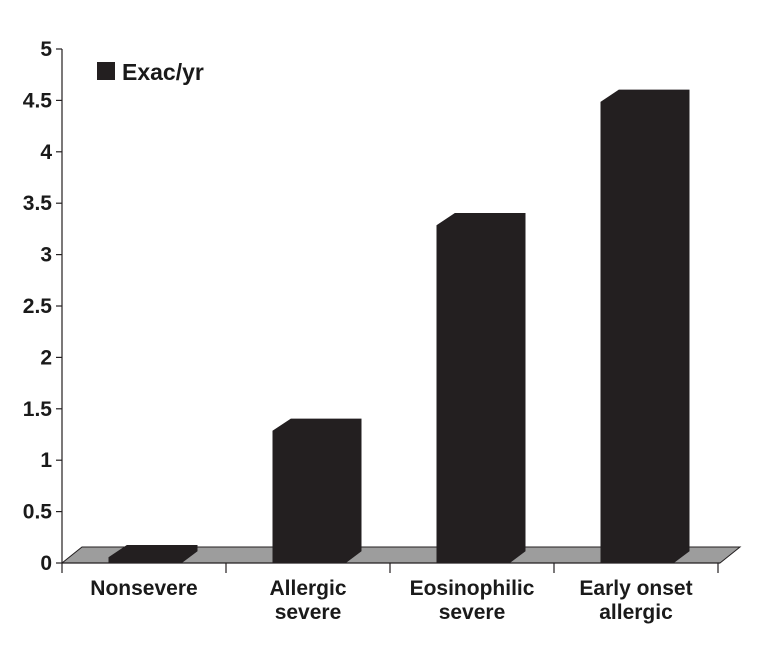 The width and height of the screenshot is (760, 650). Describe the element at coordinates (46, 460) in the screenshot. I see `y-tick-label: 1` at that location.